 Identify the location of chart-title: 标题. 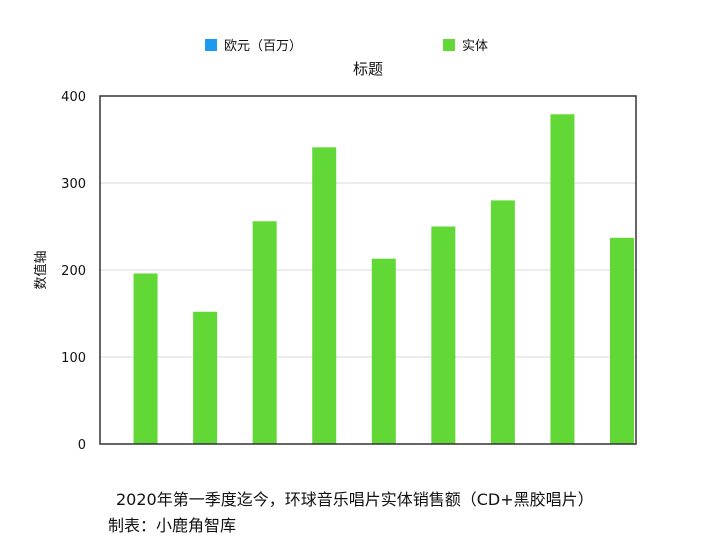
(368, 69).